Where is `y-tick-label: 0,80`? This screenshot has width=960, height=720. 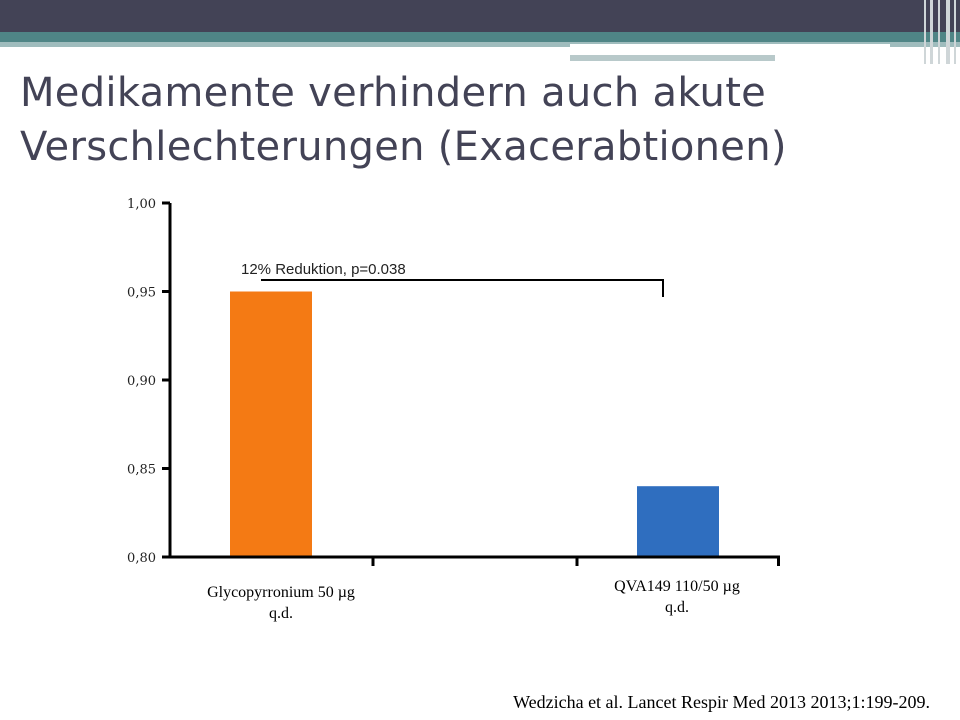
y-tick-label: 0,80 is located at coordinates (141, 558).